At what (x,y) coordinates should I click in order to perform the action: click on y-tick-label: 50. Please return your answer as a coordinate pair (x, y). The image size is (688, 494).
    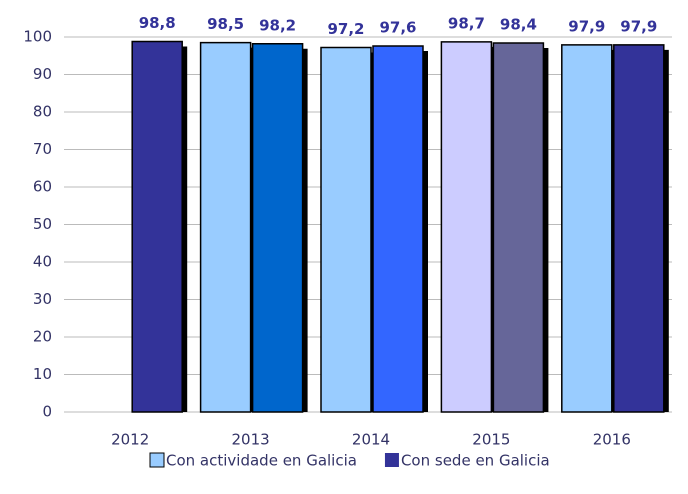
    Looking at the image, I should click on (42, 224).